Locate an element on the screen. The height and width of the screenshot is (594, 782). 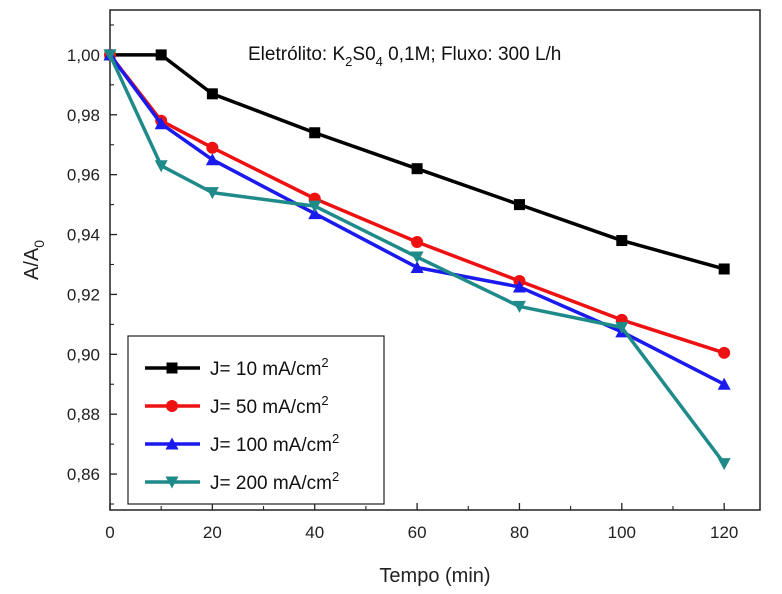
y-tick-label: 0,98 is located at coordinates (83, 115).